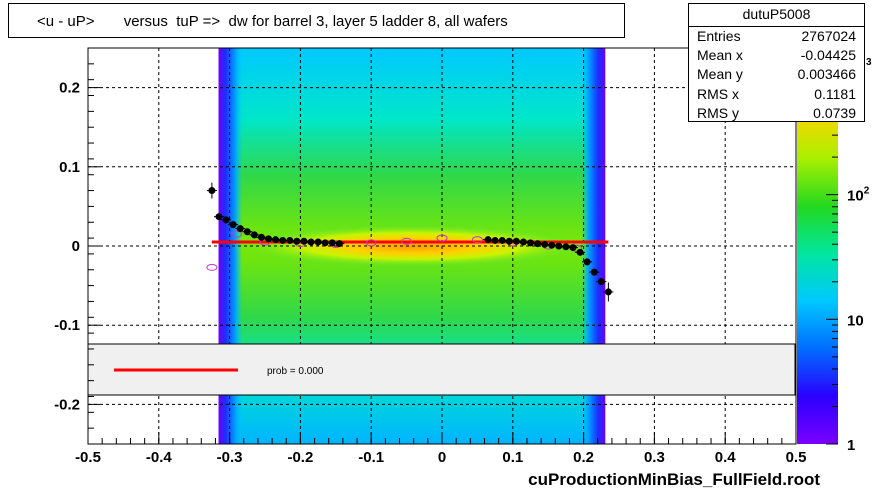 This screenshot has width=883, height=494. Describe the element at coordinates (371, 457) in the screenshot. I see `x-tick-label: -0.1` at that location.